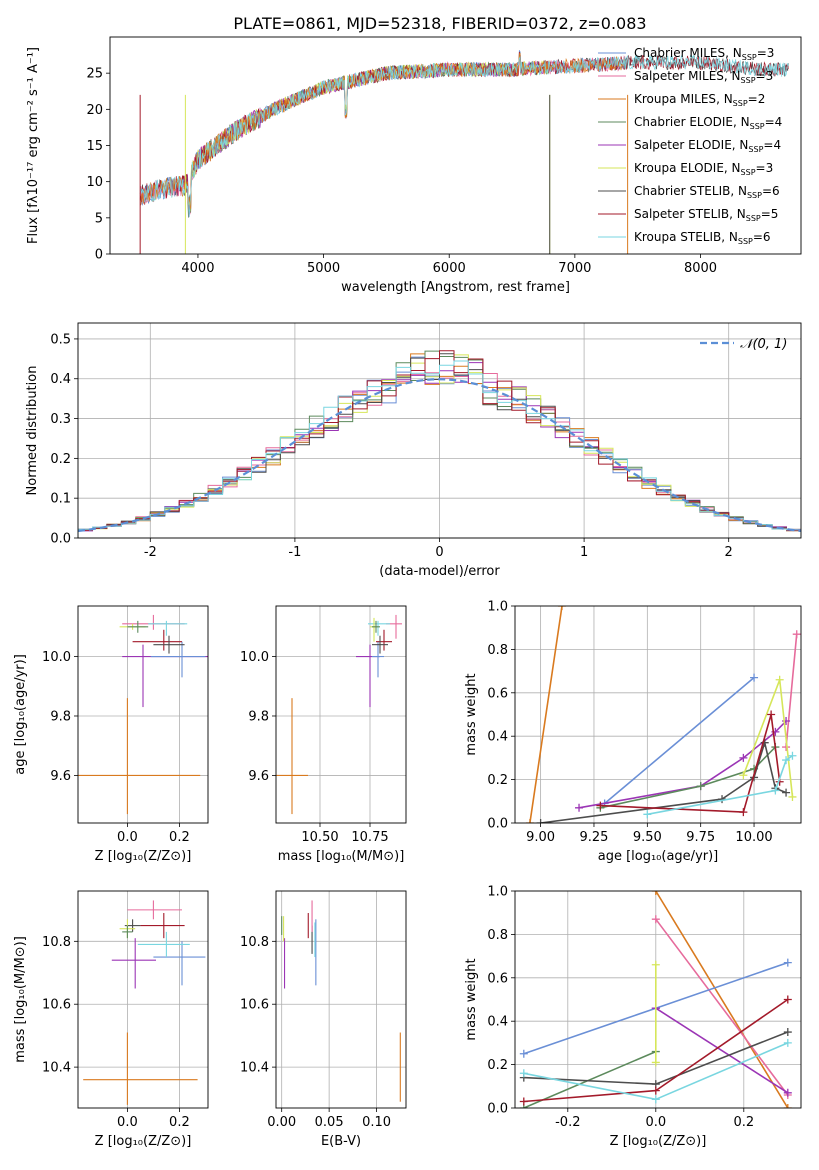 Image resolution: width=819 pixels, height=1170 pixels. Describe the element at coordinates (329, 1122) in the screenshot. I see `x-tick-label: 0.05` at that location.